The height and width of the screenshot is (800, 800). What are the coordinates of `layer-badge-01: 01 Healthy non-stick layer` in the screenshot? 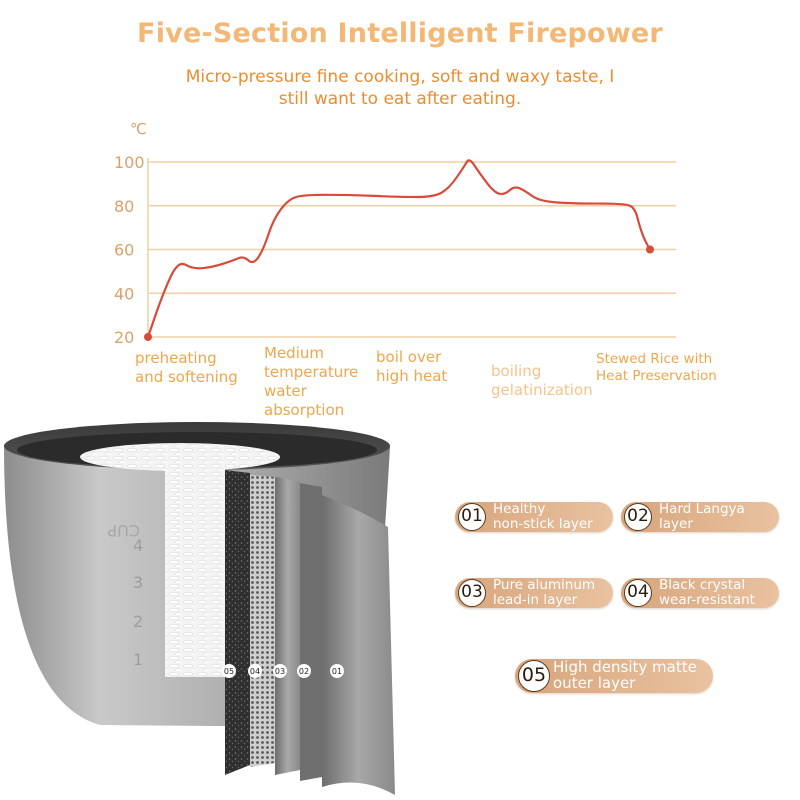 It's located at (534, 517).